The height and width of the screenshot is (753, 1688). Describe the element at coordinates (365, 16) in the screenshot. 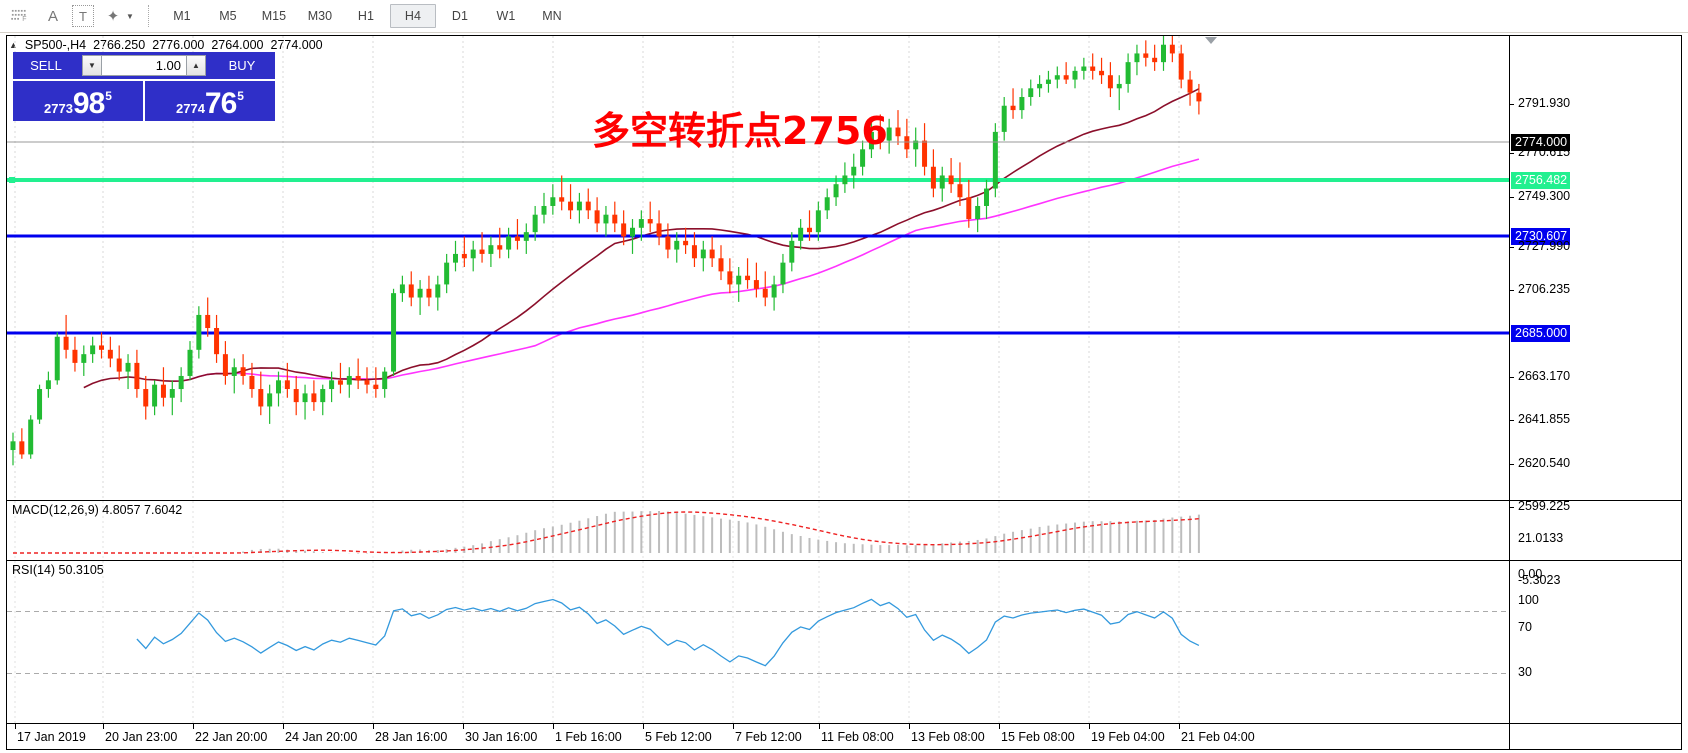

I see `timeframe-h1: H1` at that location.